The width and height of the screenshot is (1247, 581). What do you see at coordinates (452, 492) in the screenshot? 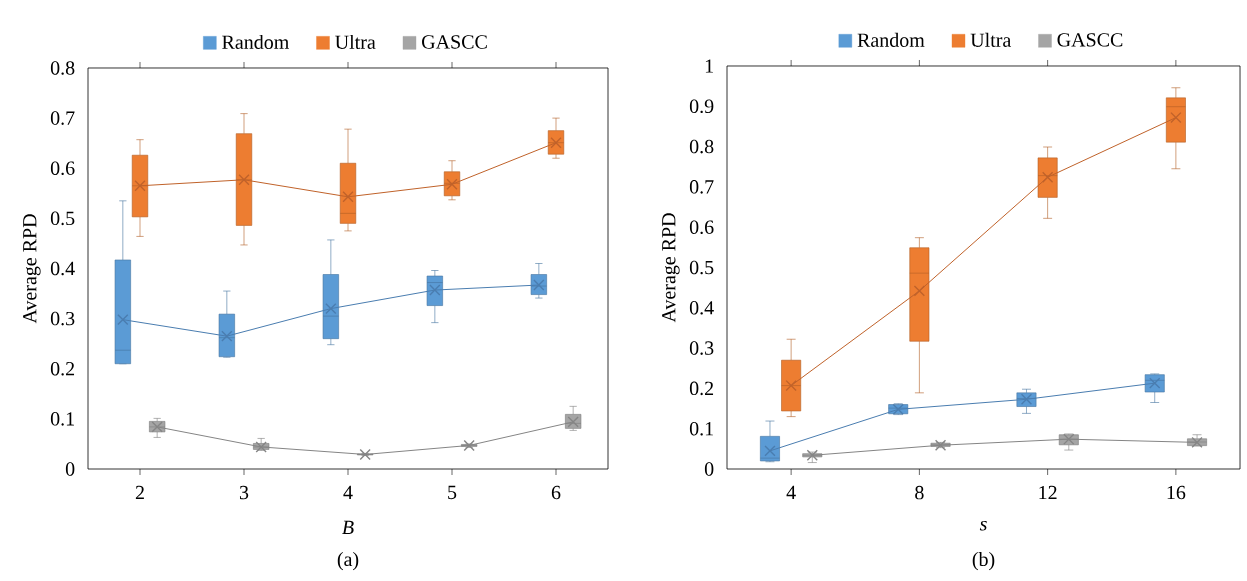
I see `x-tick-label: 5` at bounding box center [452, 492].